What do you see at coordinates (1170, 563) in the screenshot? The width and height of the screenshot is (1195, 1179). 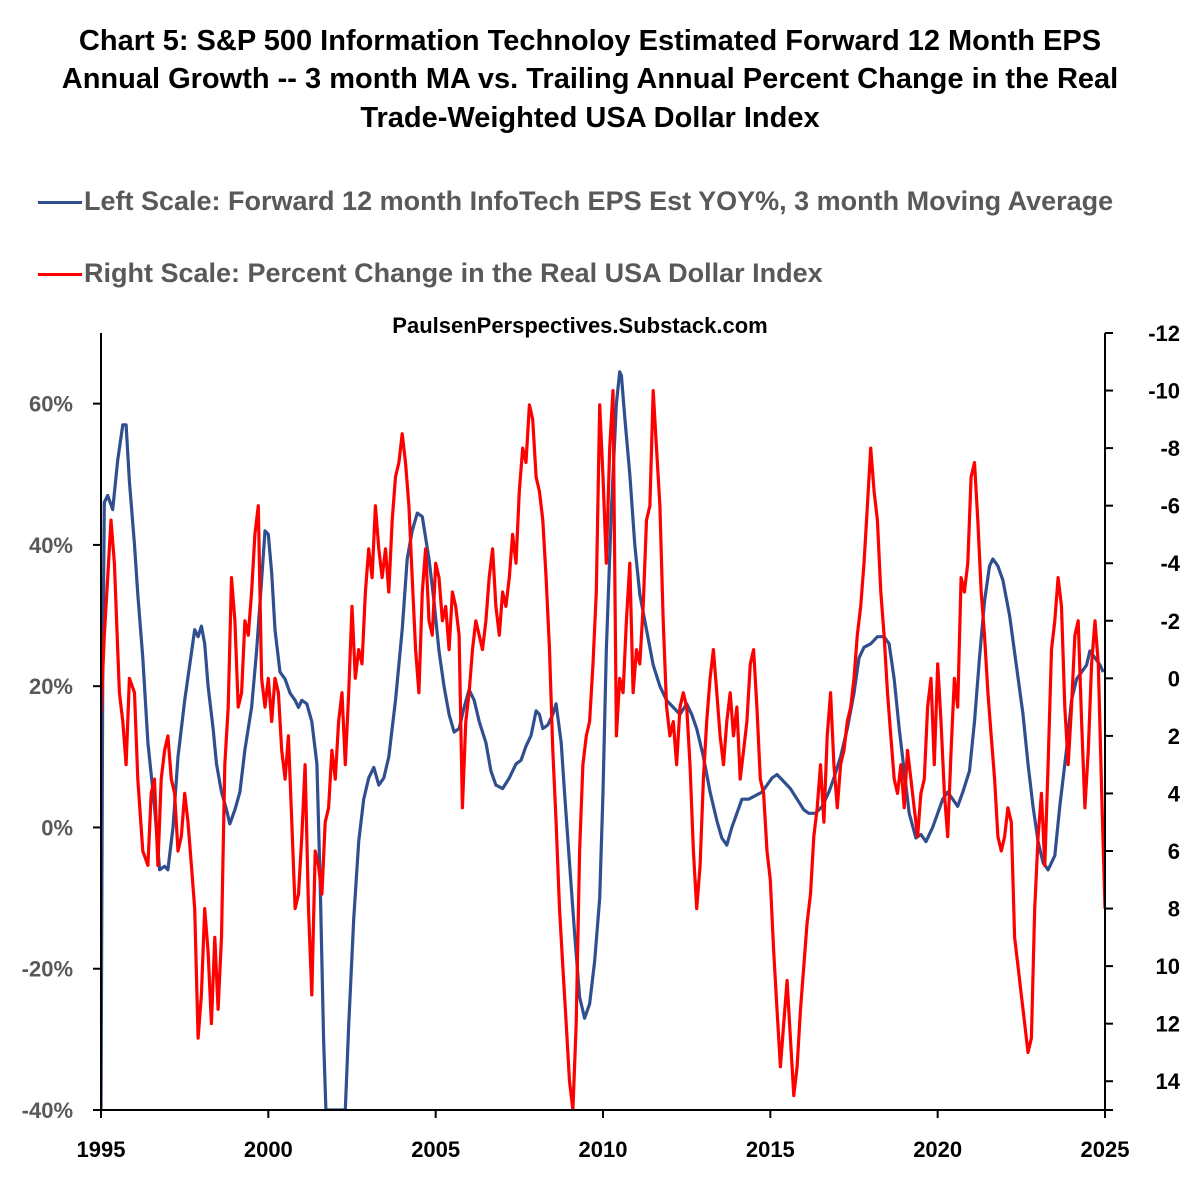 I see `y-right-tick-label: -4` at bounding box center [1170, 563].